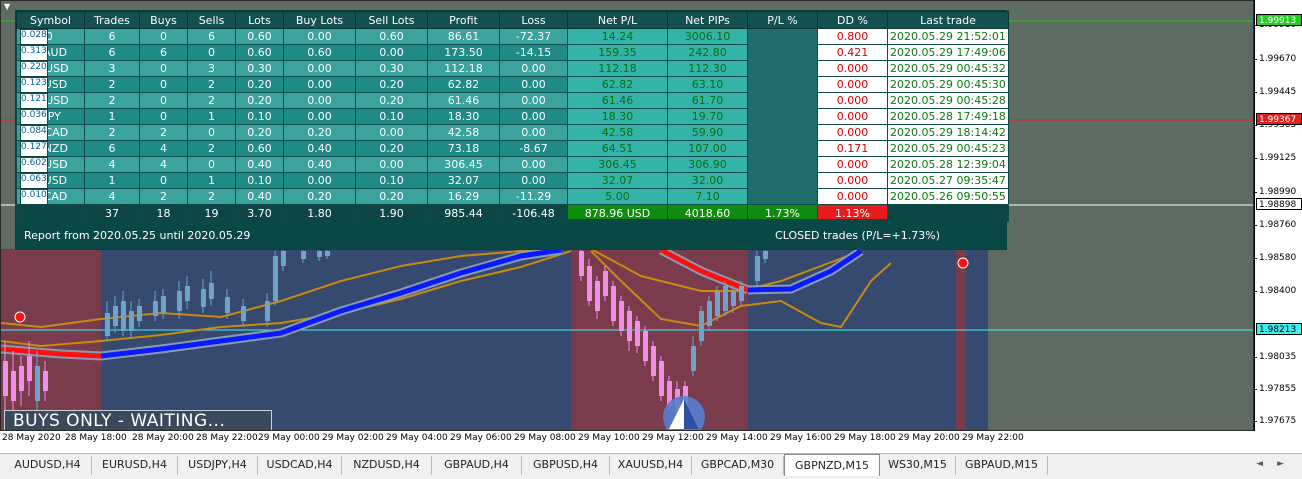 This screenshot has width=1302, height=479. I want to click on time-label: 29 May 22:00, so click(993, 438).